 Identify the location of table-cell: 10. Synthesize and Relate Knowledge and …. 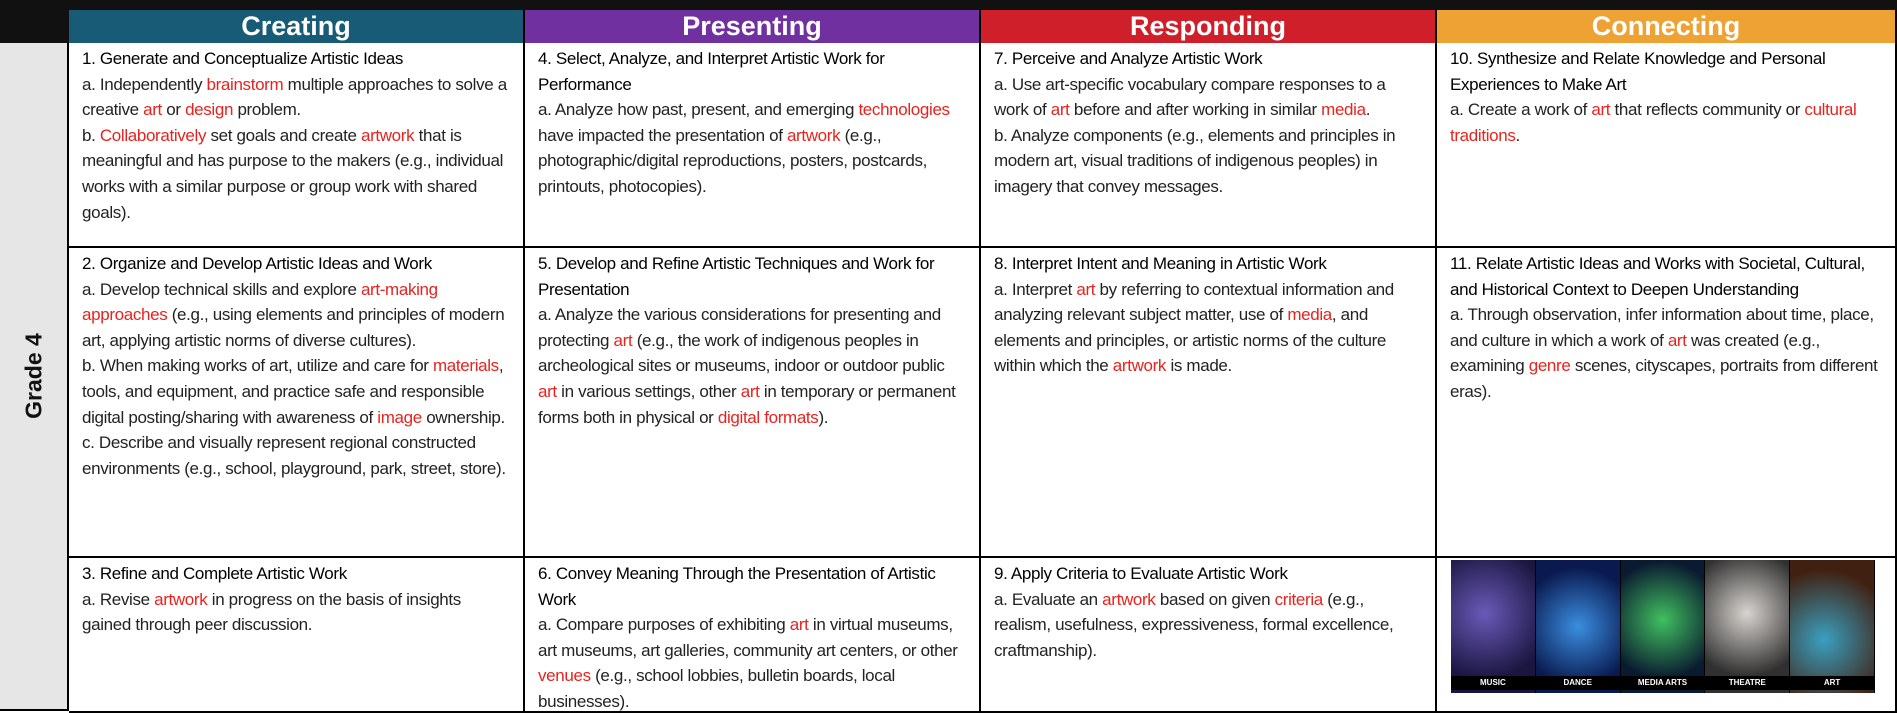
(1667, 145).